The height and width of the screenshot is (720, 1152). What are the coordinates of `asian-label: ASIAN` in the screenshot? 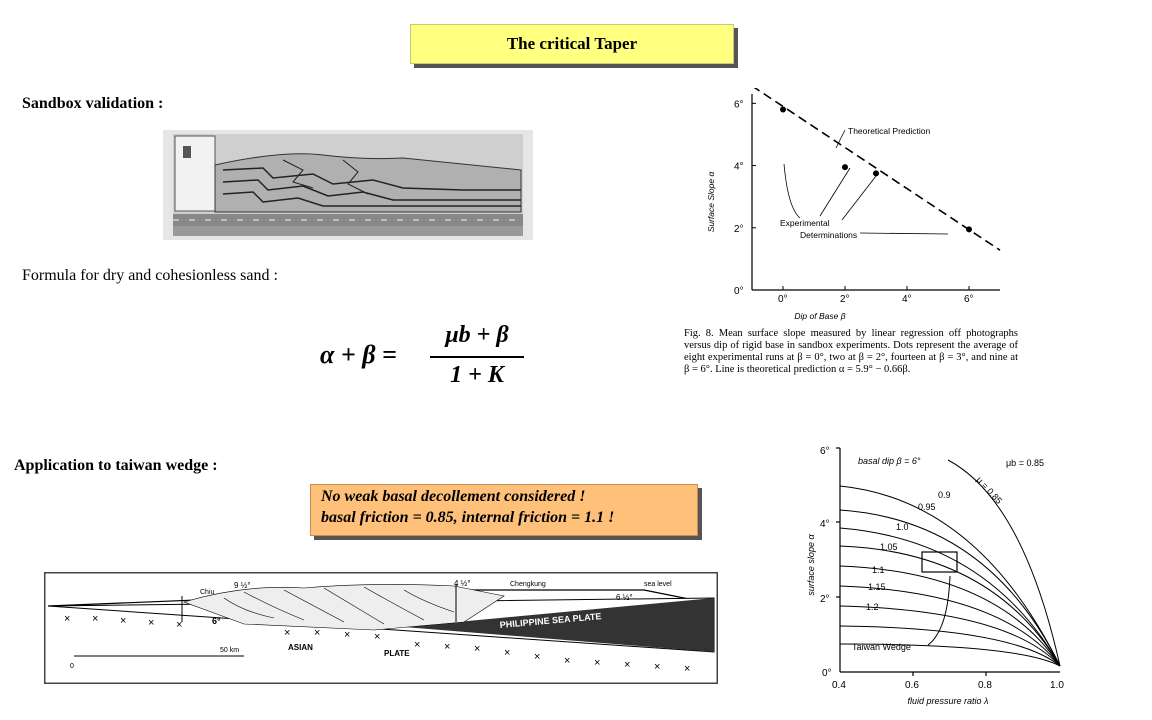 It's located at (300, 647).